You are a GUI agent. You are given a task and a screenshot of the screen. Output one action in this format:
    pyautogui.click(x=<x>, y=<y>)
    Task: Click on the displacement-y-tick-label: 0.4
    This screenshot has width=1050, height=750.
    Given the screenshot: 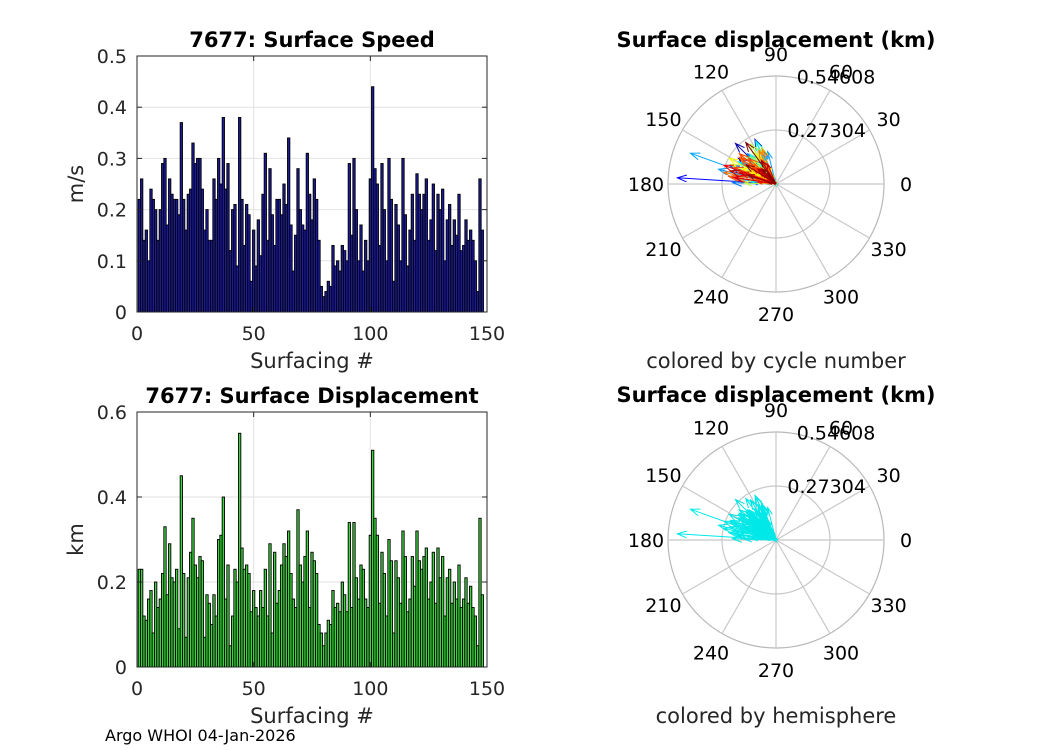 What is the action you would take?
    pyautogui.click(x=112, y=498)
    